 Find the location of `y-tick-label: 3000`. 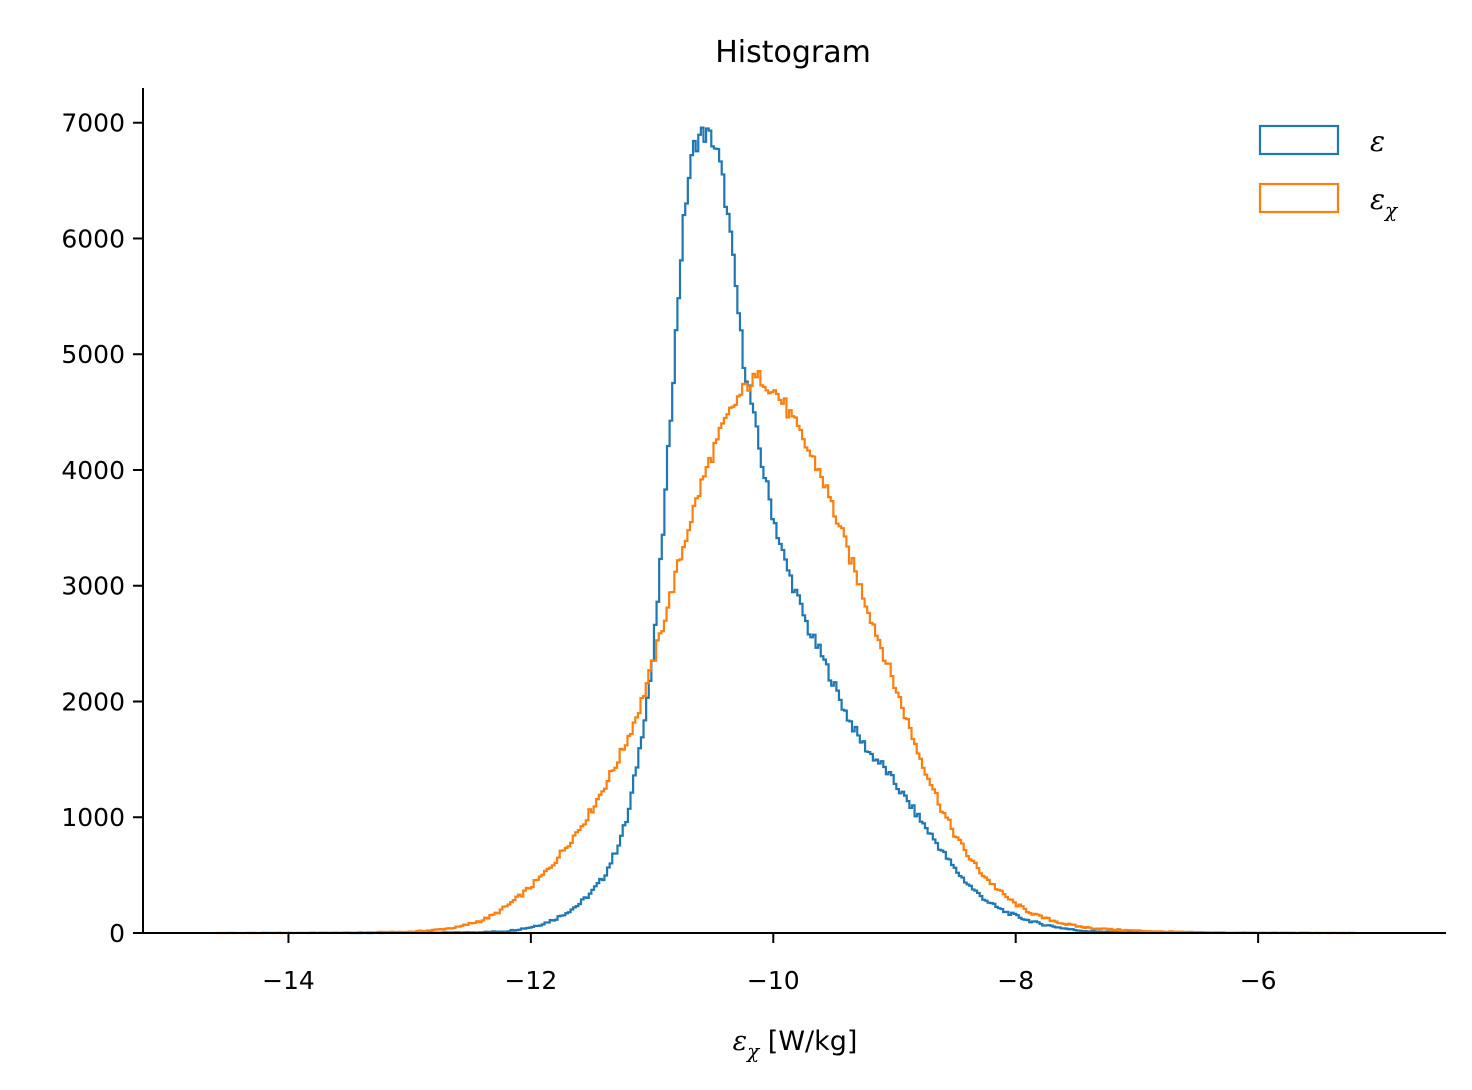

y-tick-label: 3000 is located at coordinates (93, 586).